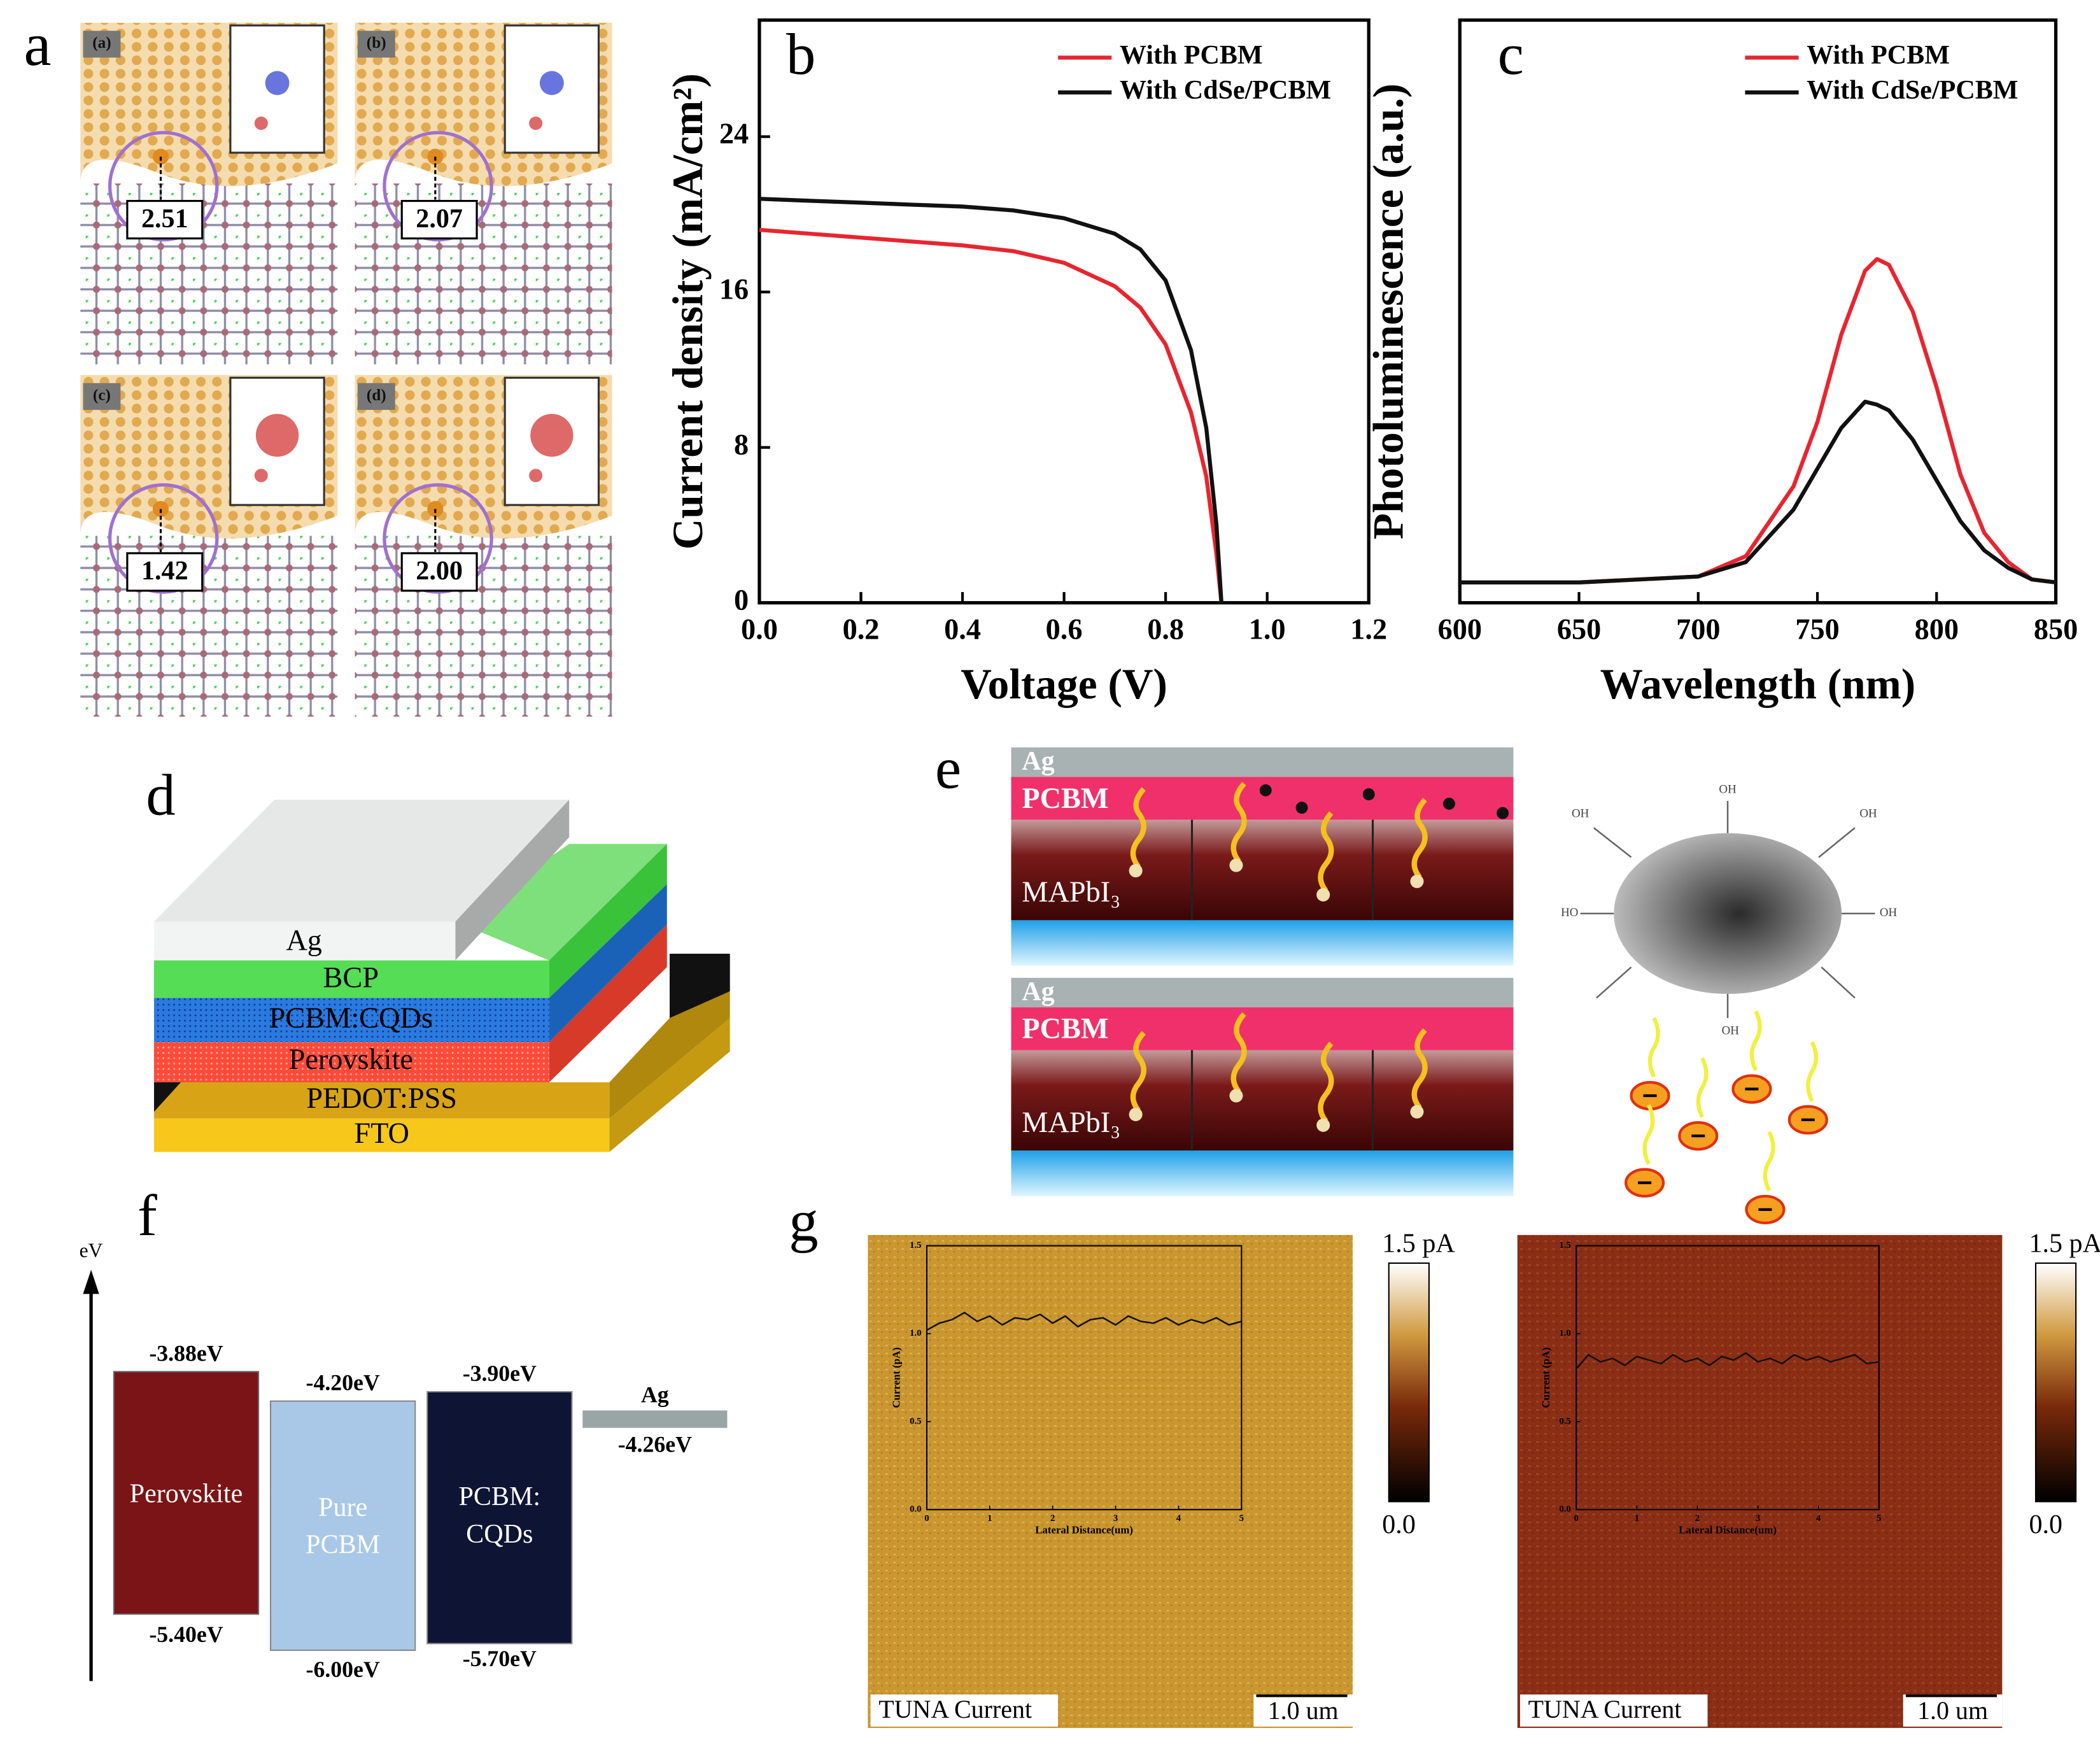  I want to click on panel-label: g, so click(803, 1221).